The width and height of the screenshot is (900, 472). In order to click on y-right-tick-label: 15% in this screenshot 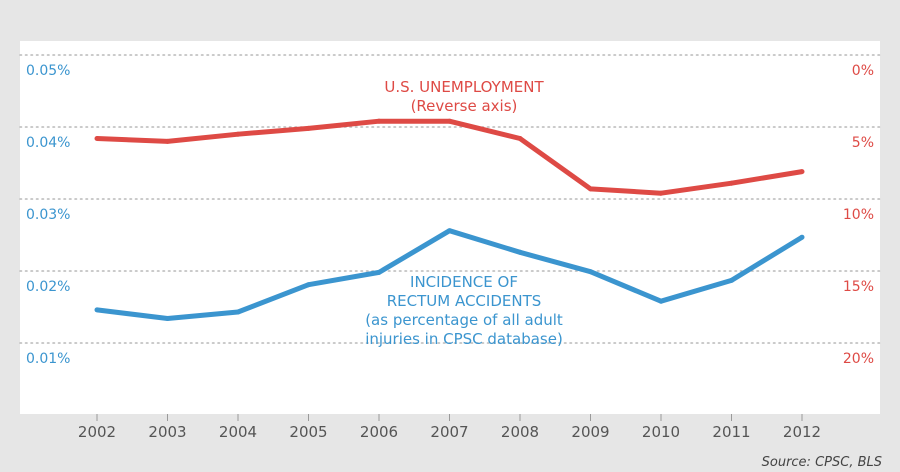, I will do `click(858, 287)`.